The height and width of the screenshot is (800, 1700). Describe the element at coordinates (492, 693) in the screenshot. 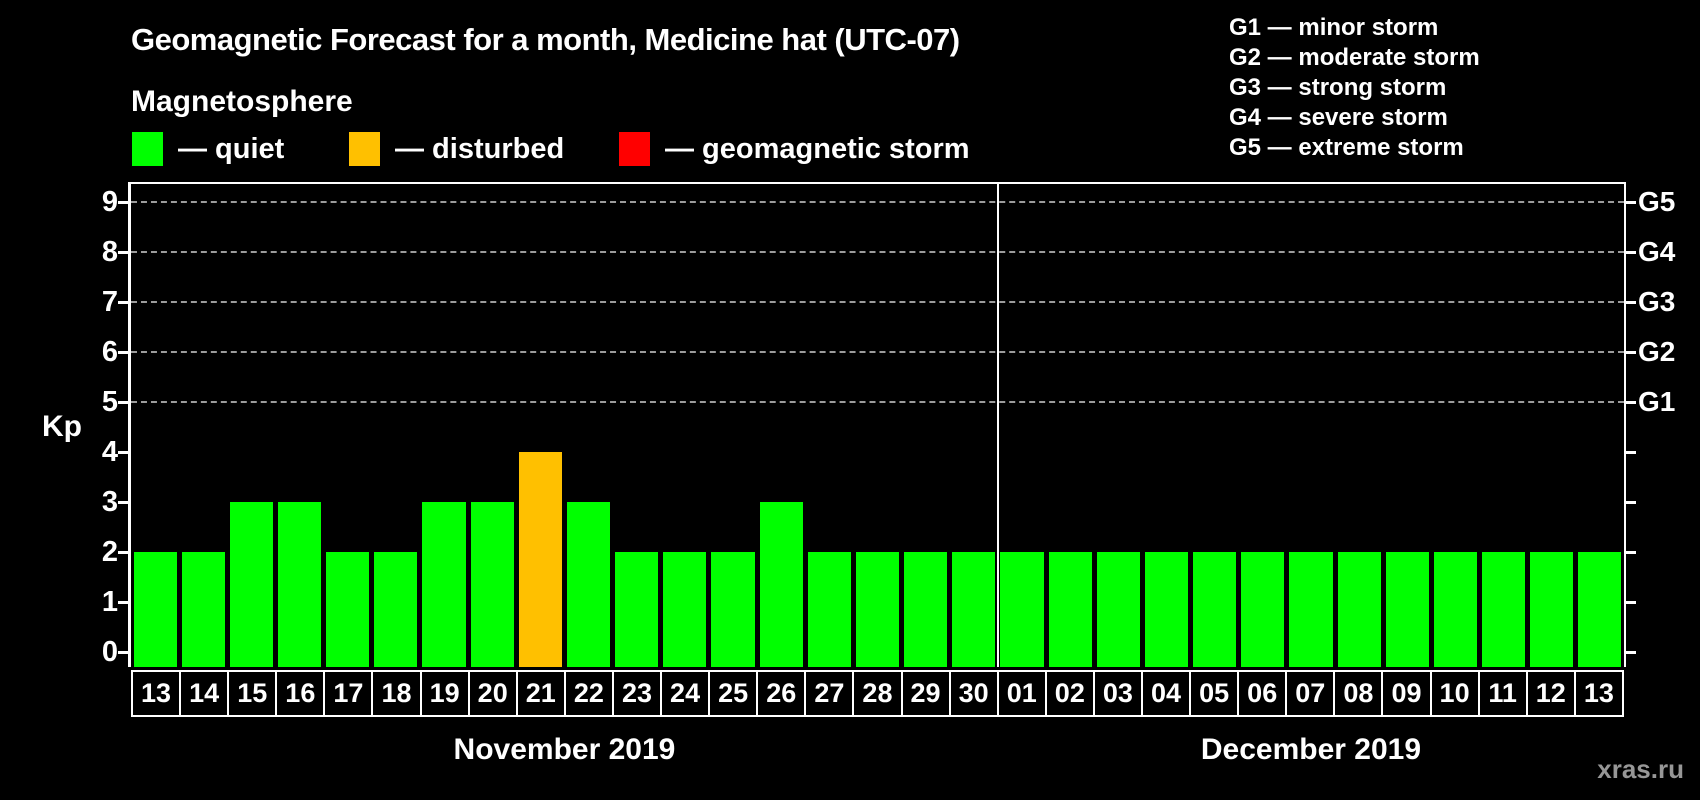

I see `day-cell: 20` at that location.